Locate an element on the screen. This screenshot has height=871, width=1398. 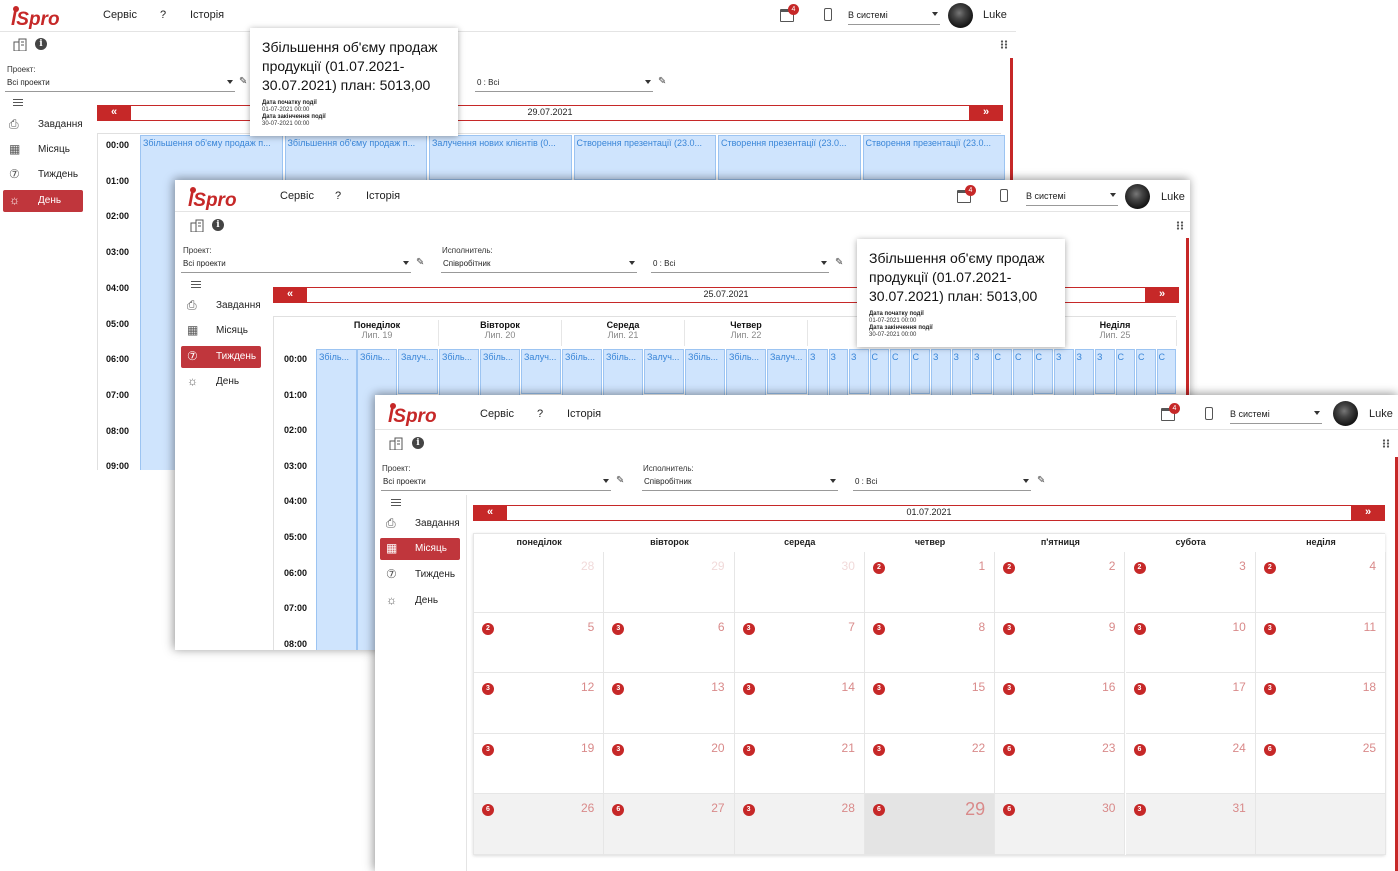
calendar-icon: 4 is located at coordinates (966, 194).